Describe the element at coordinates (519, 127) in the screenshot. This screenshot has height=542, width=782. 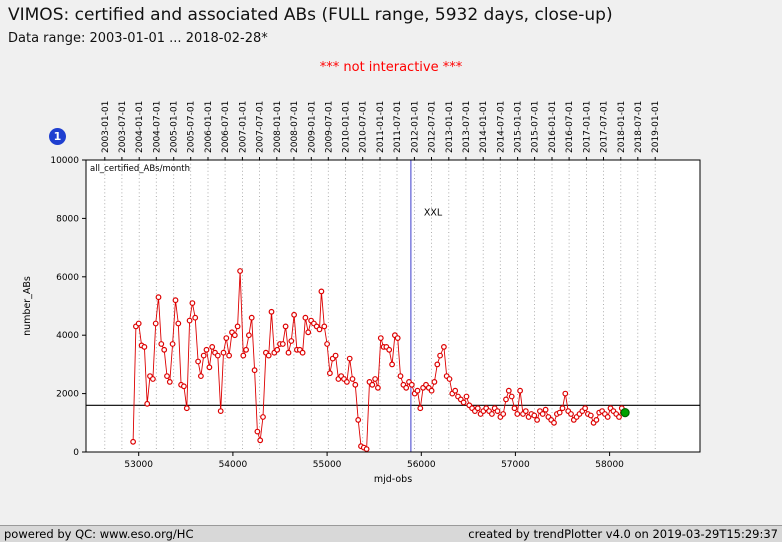
I see `svg-text: 2015-01-01` at that location.